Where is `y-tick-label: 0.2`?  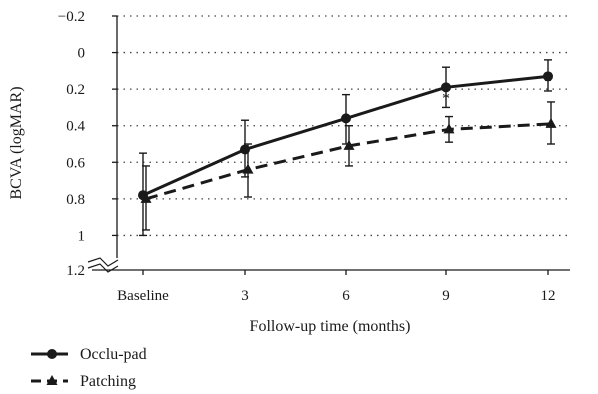
y-tick-label: 0.2 is located at coordinates (75, 90).